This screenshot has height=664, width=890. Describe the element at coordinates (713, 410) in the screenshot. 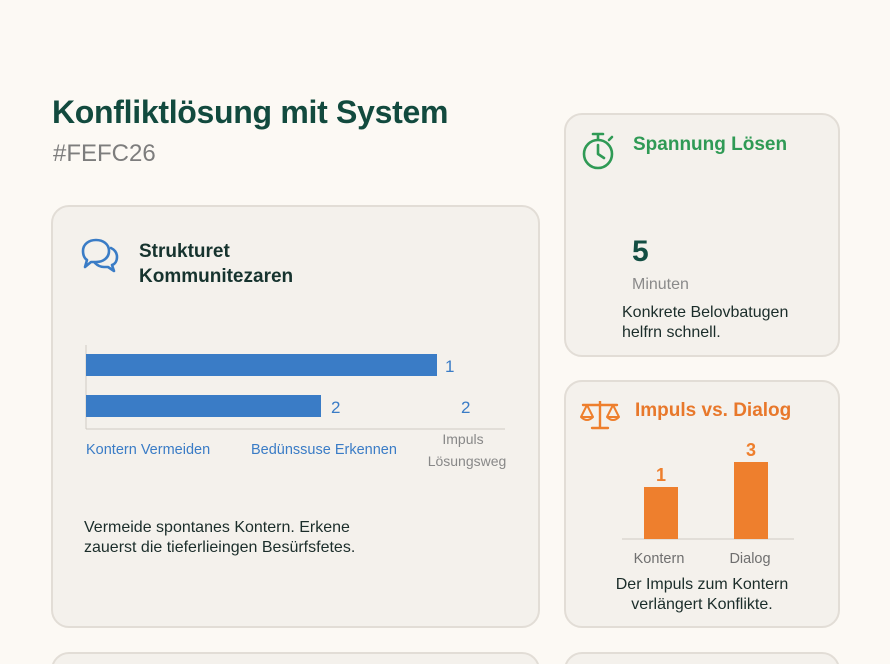

I see `impulse-card-title: Impuls vs. Dialog` at that location.